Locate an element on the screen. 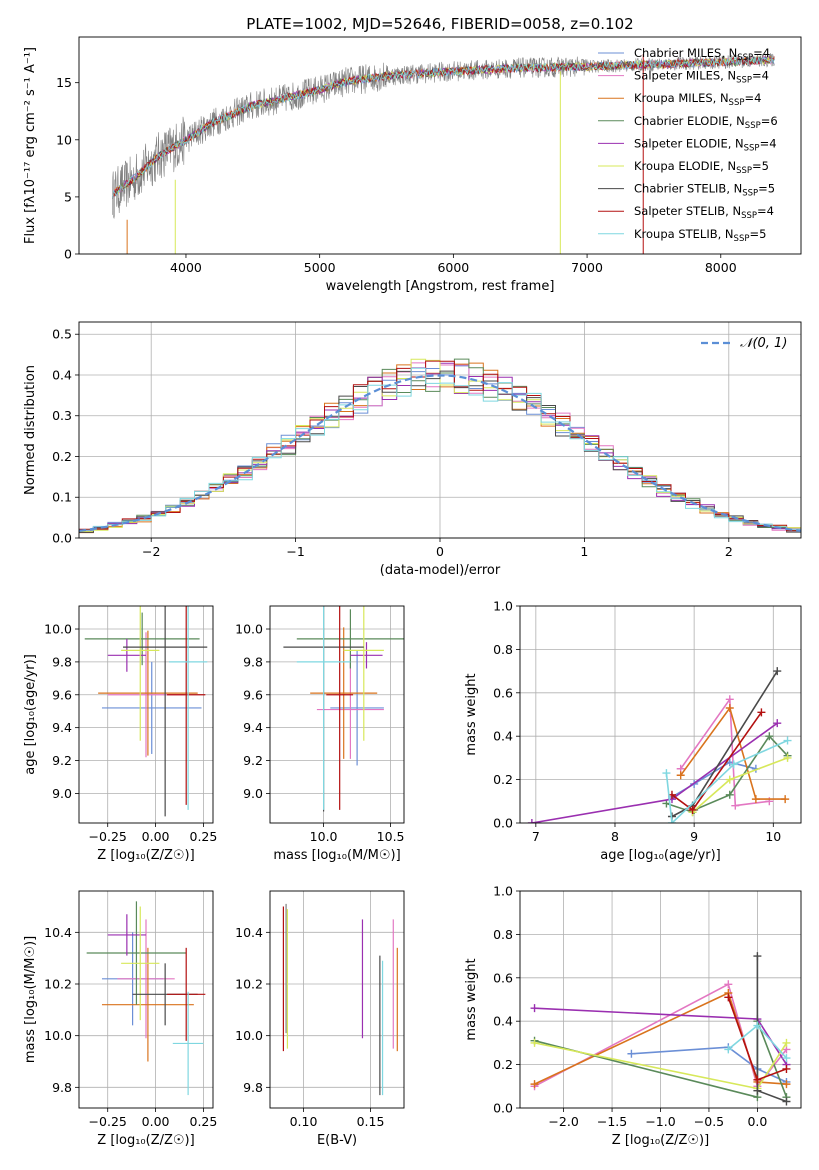  legend-entry: Kroupa MILES, NSSP=4 is located at coordinates (697, 99).